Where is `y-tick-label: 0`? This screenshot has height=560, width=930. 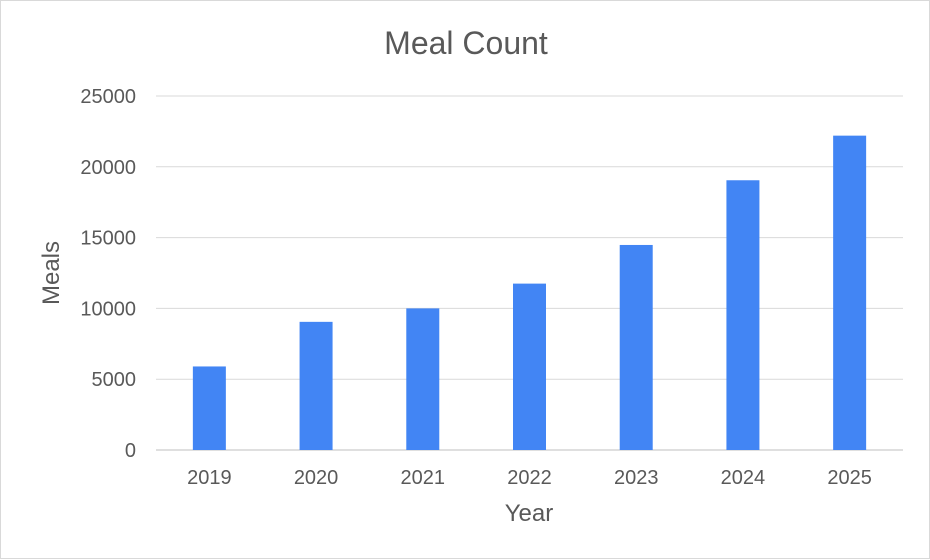
y-tick-label: 0 is located at coordinates (130, 451).